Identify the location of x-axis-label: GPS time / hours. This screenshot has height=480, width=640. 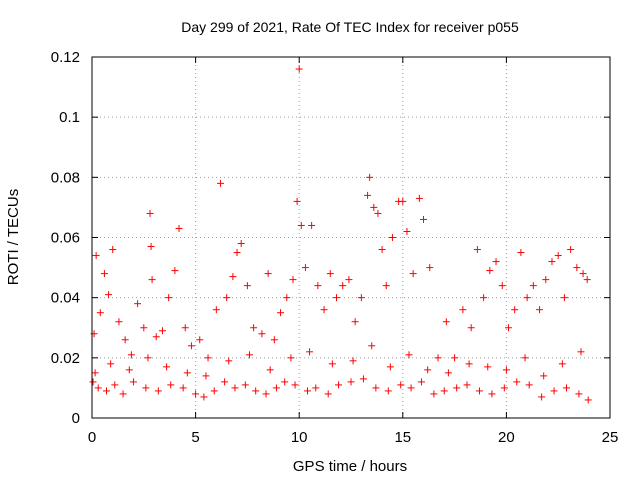
(350, 466).